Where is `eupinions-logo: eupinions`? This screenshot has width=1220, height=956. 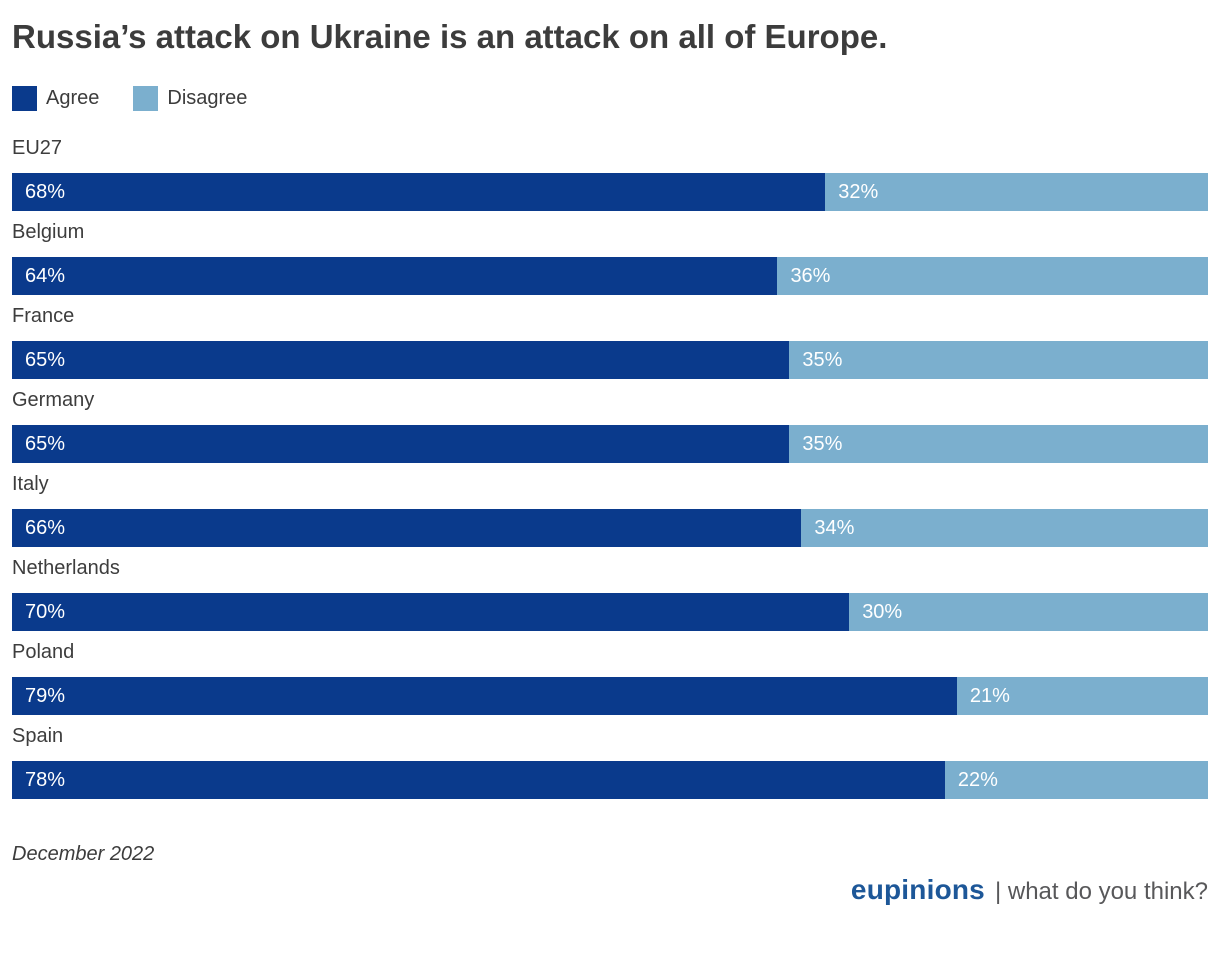 eupinions-logo: eupinions is located at coordinates (917, 889).